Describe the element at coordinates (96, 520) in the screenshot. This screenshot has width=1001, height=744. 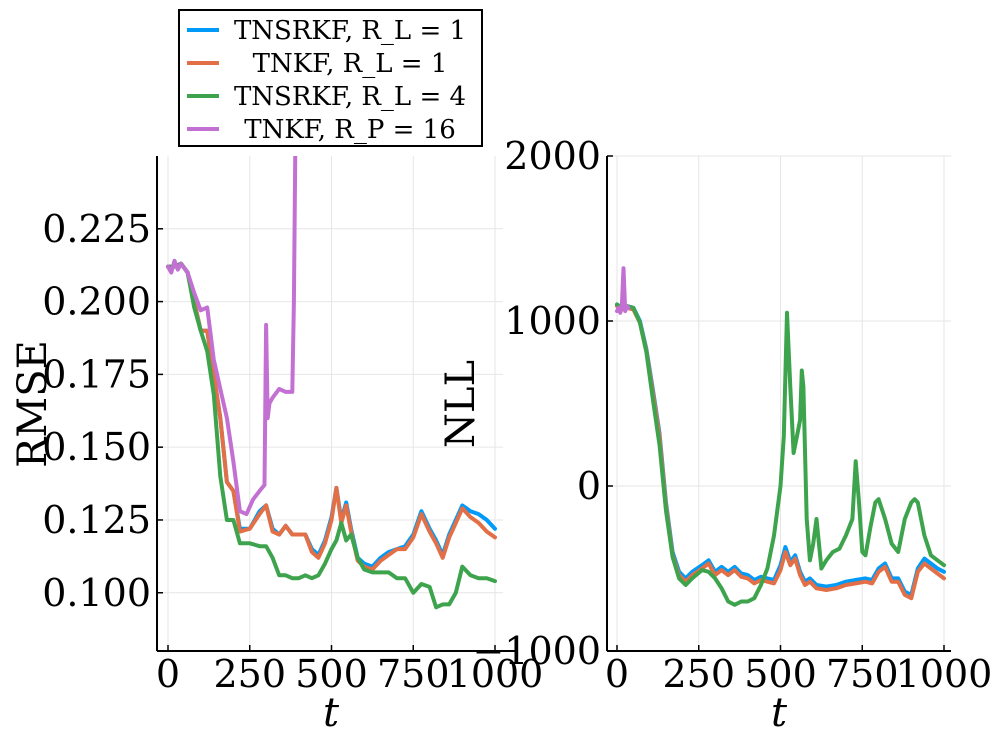
I see `rmse-y-tick-label-1: 0.125` at that location.